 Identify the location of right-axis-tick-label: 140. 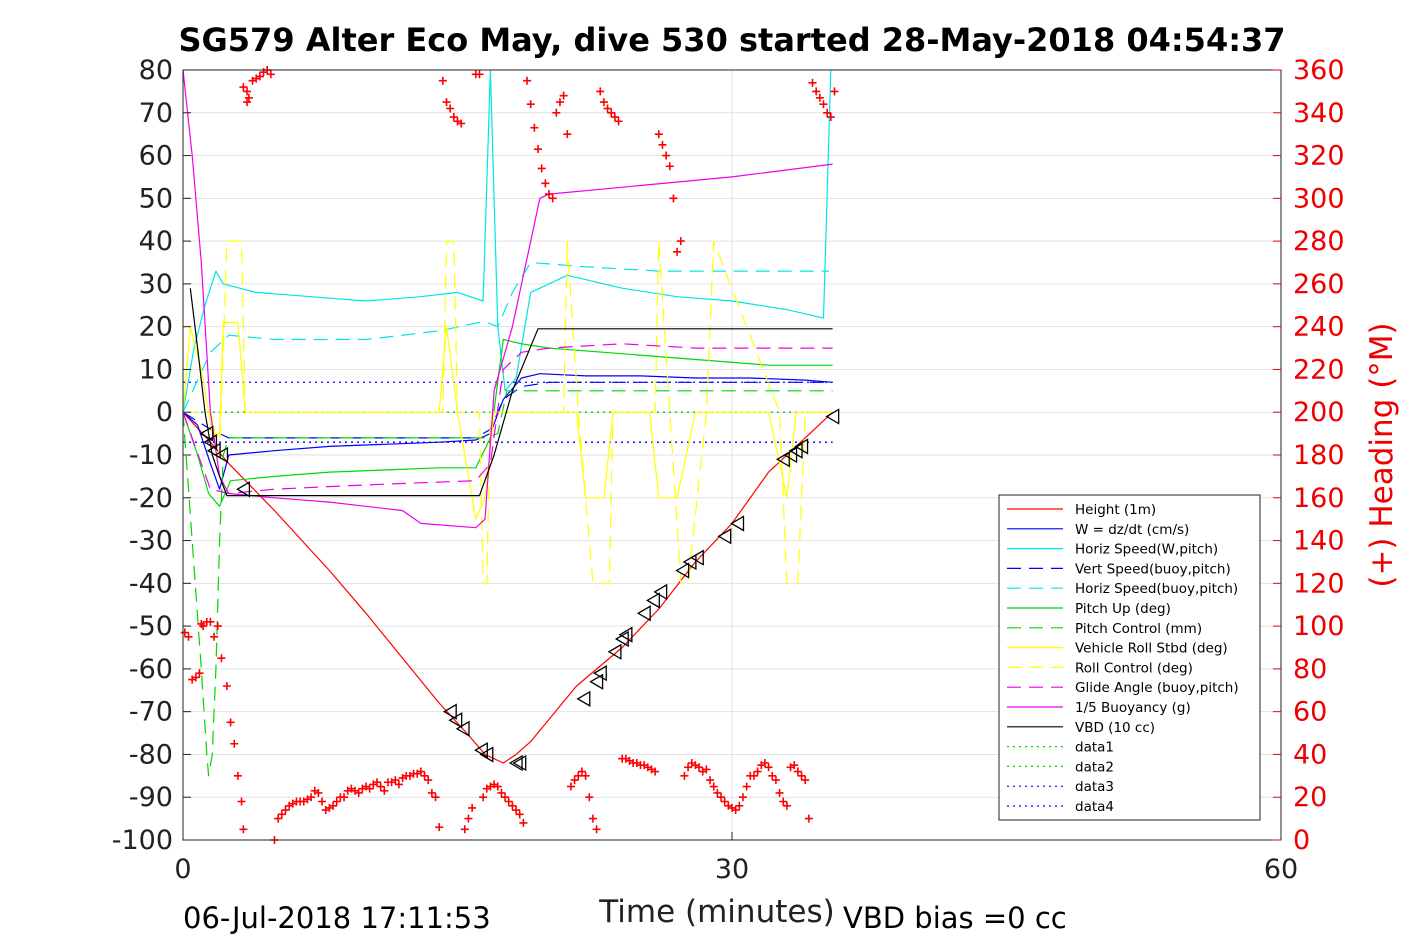
(1319, 541).